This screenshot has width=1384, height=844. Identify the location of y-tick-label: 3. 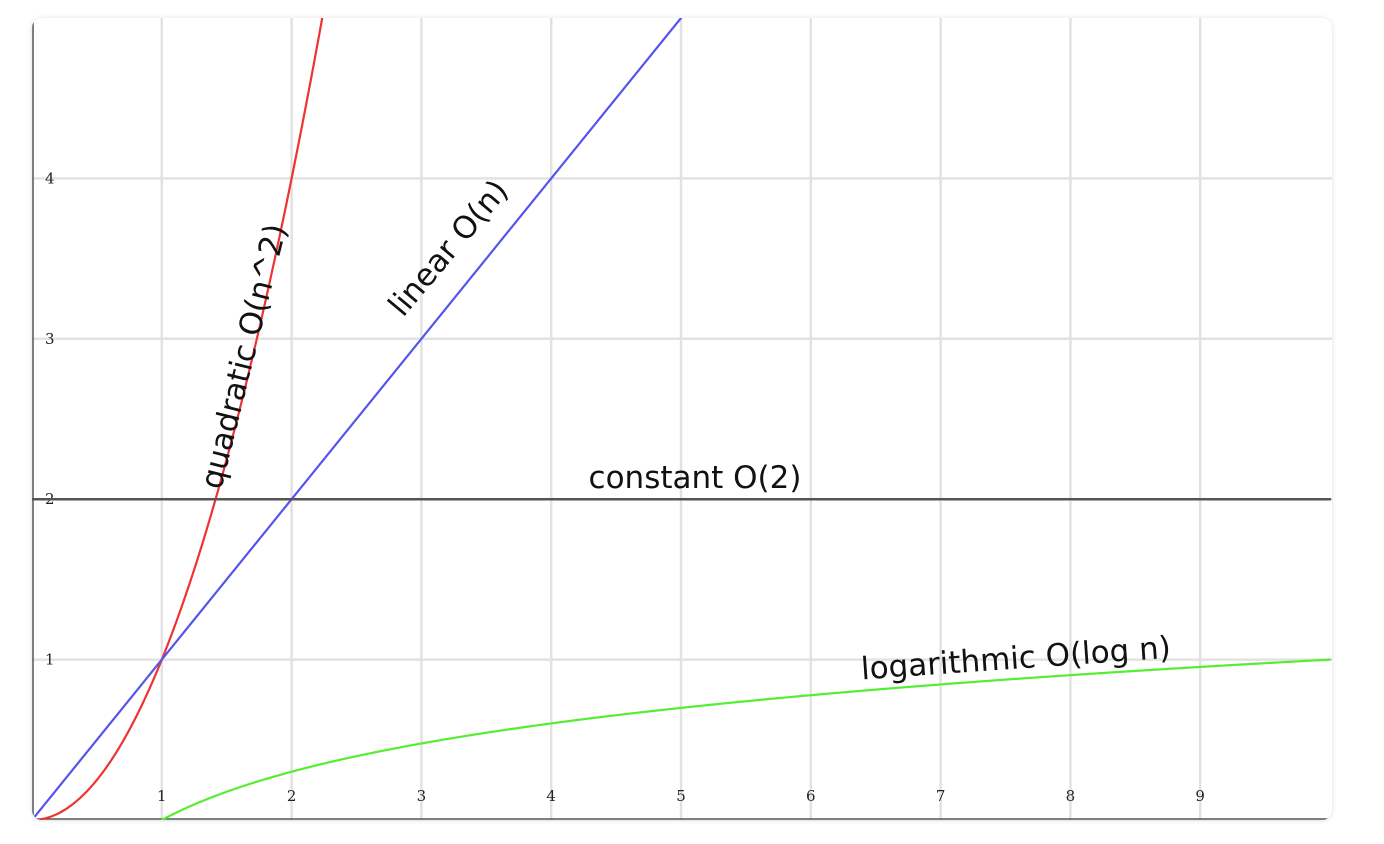
(50, 339).